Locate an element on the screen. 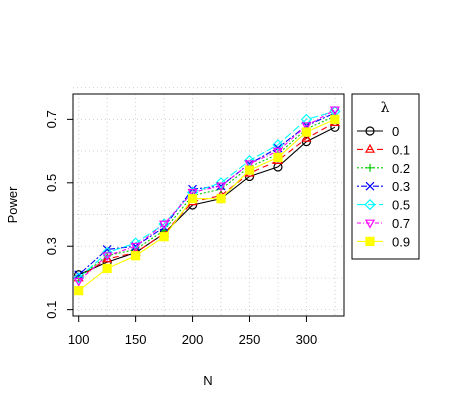  x-tick-label: 300 is located at coordinates (307, 339).